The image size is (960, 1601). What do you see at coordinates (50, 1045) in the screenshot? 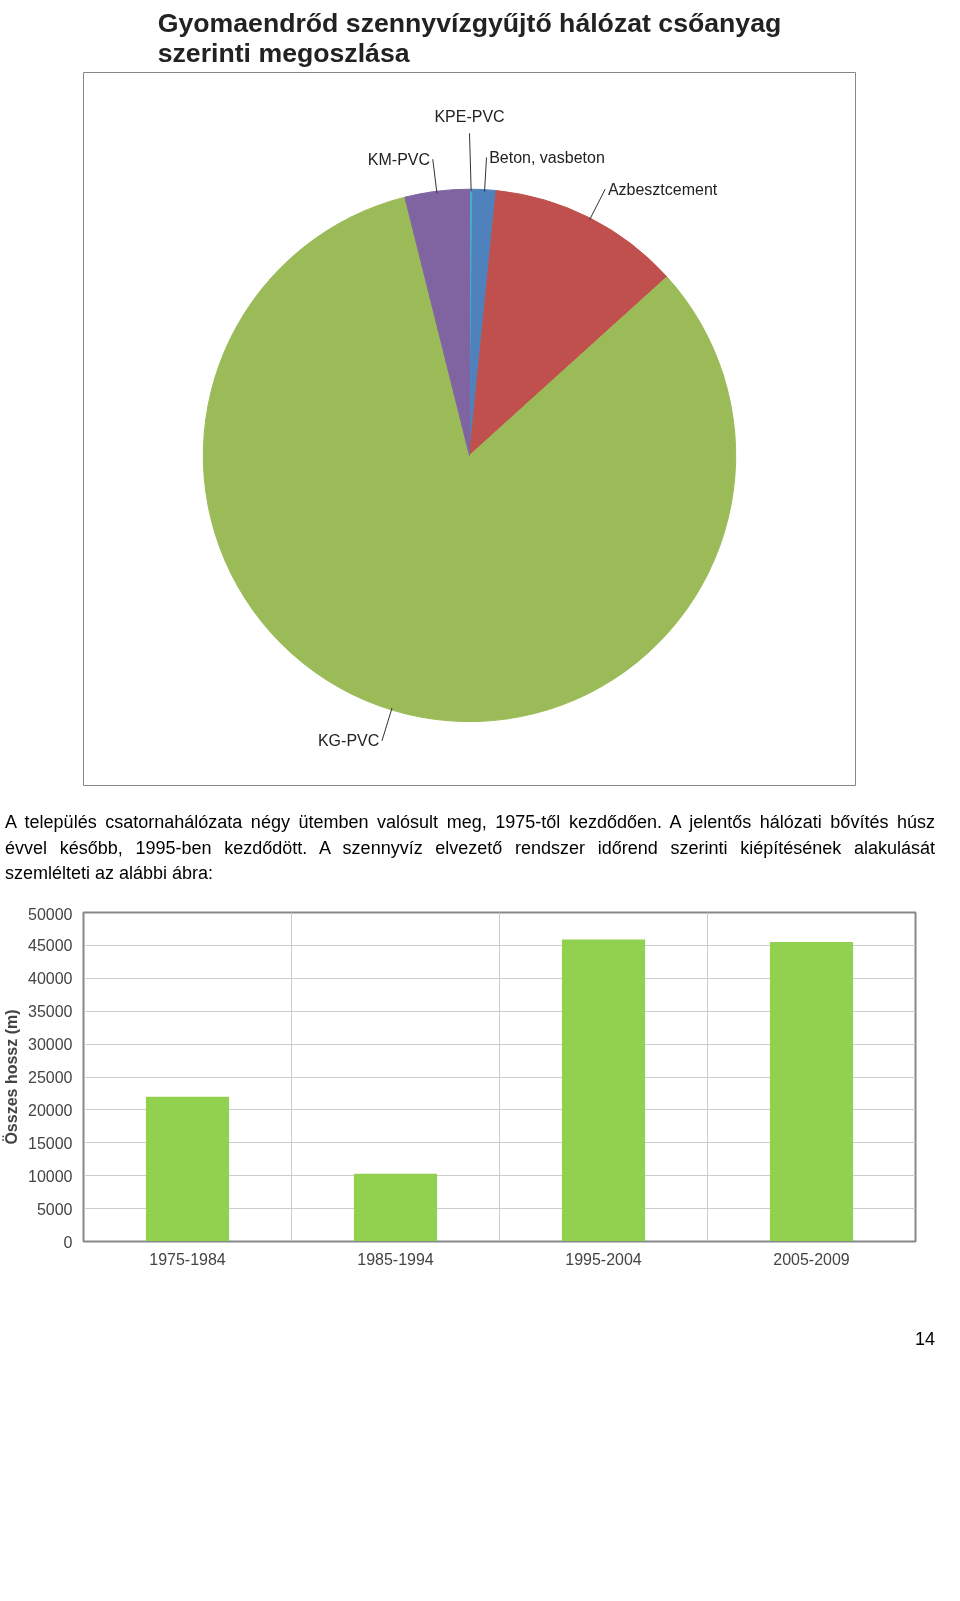
I see `y-tick-label: 30000` at bounding box center [50, 1045].